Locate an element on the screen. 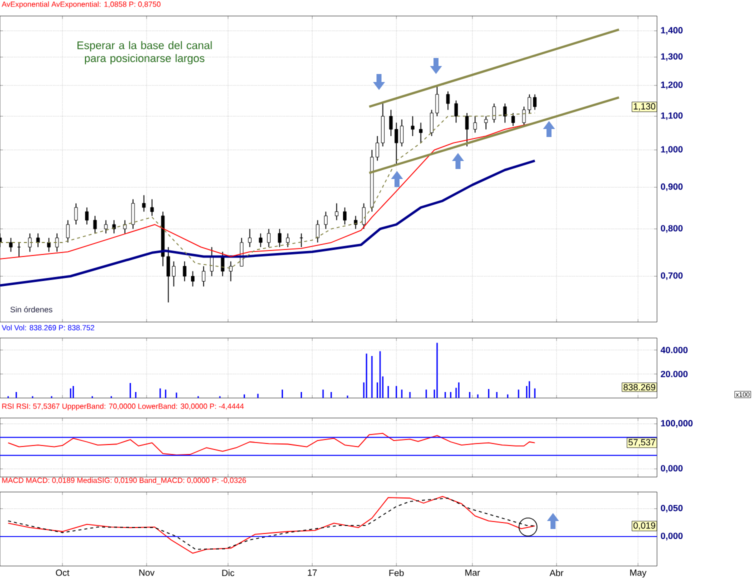 This screenshot has height=581, width=752. y-tick-label: 1,200 is located at coordinates (672, 86).